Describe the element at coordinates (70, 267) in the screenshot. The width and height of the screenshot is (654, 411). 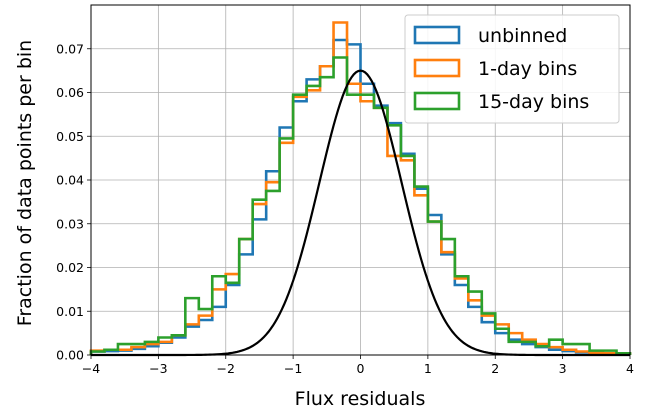
I see `y-tick-label: 0.02` at that location.